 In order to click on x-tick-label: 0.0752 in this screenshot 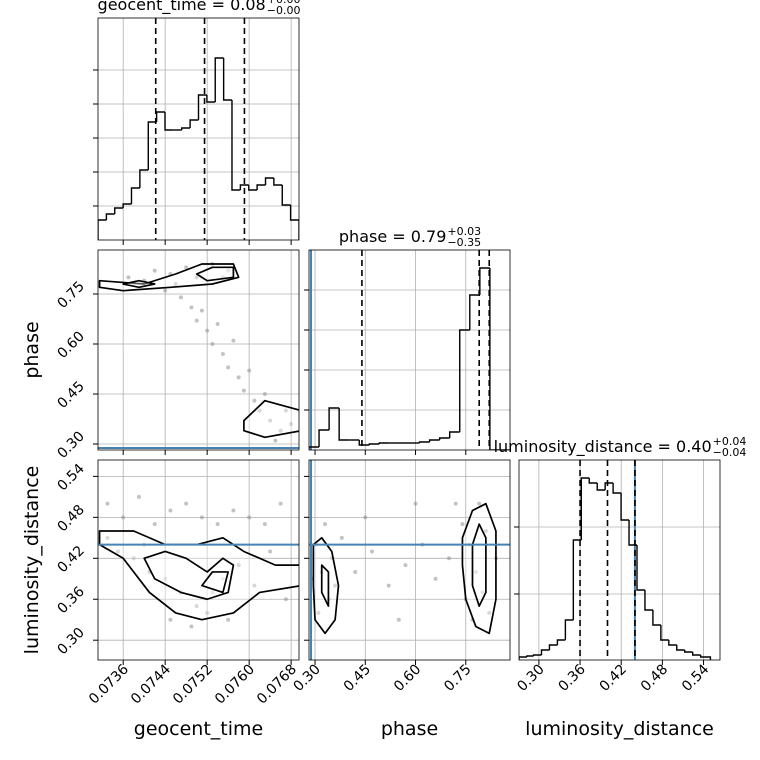, I will do `click(193, 685)`.